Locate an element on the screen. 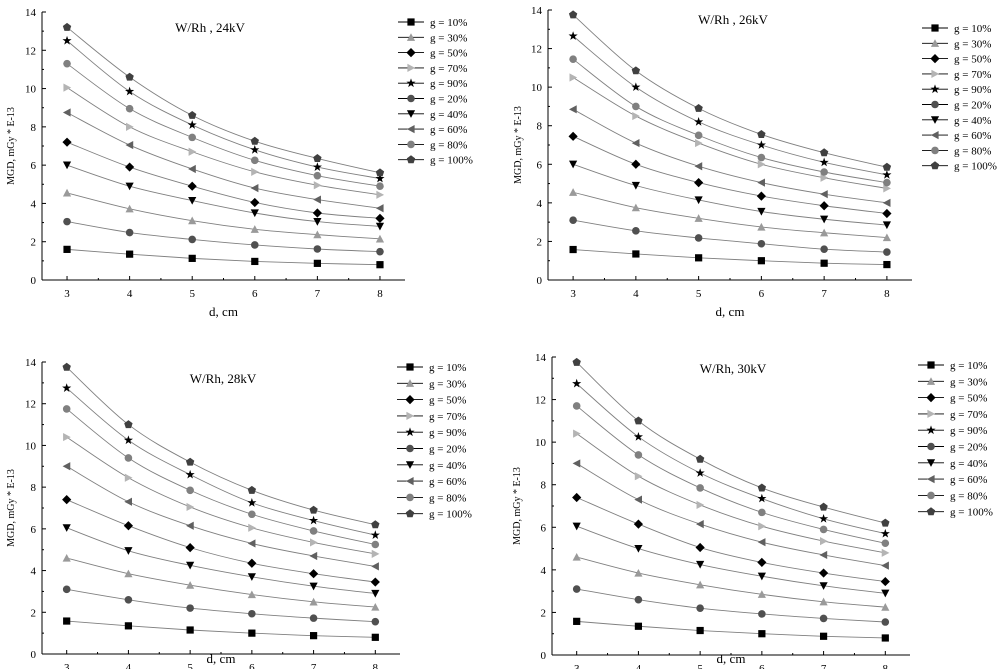 Image resolution: width=1000 pixels, height=669 pixels. series-20pct is located at coordinates (730, 236).